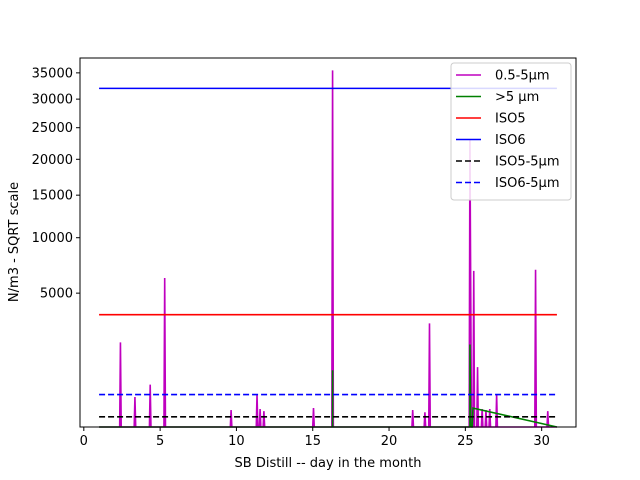  What do you see at coordinates (52, 196) in the screenshot?
I see `y-tick-label: 15000` at bounding box center [52, 196].